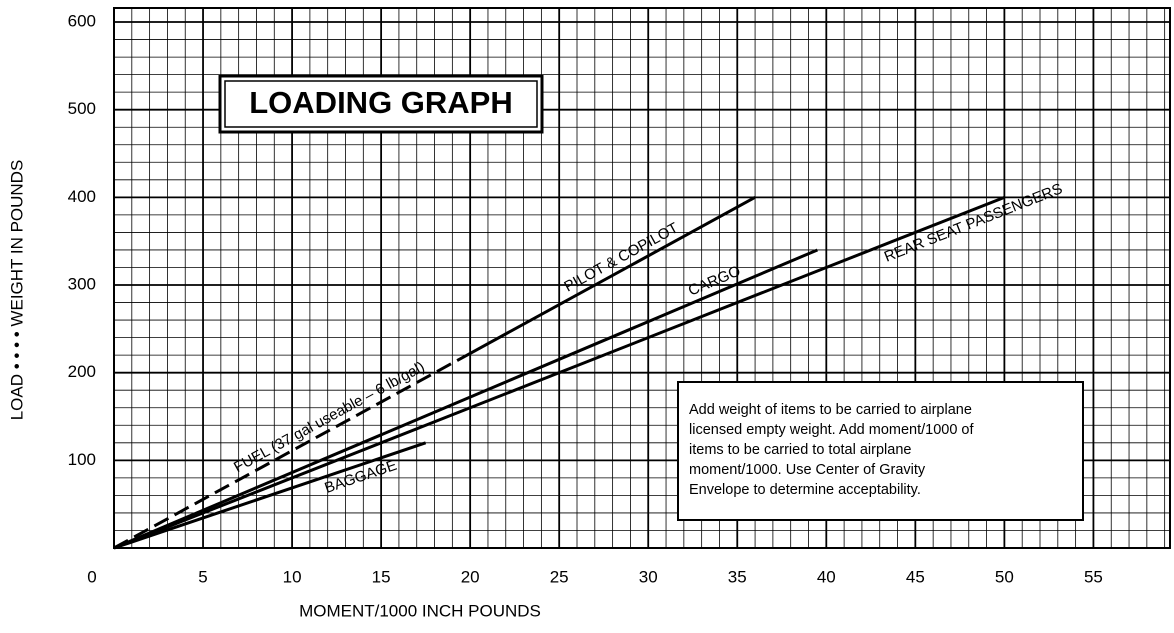  I want to click on x-tick-label: 35, so click(737, 576).